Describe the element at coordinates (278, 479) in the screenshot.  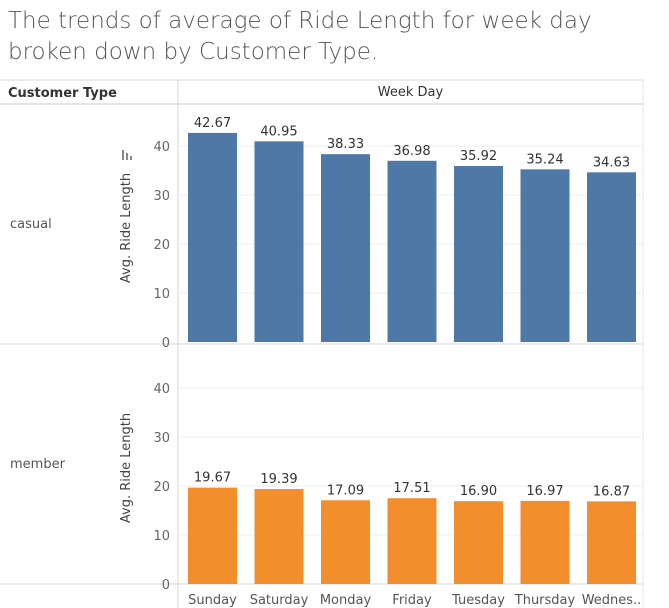
I see `data-label: 19.39` at that location.